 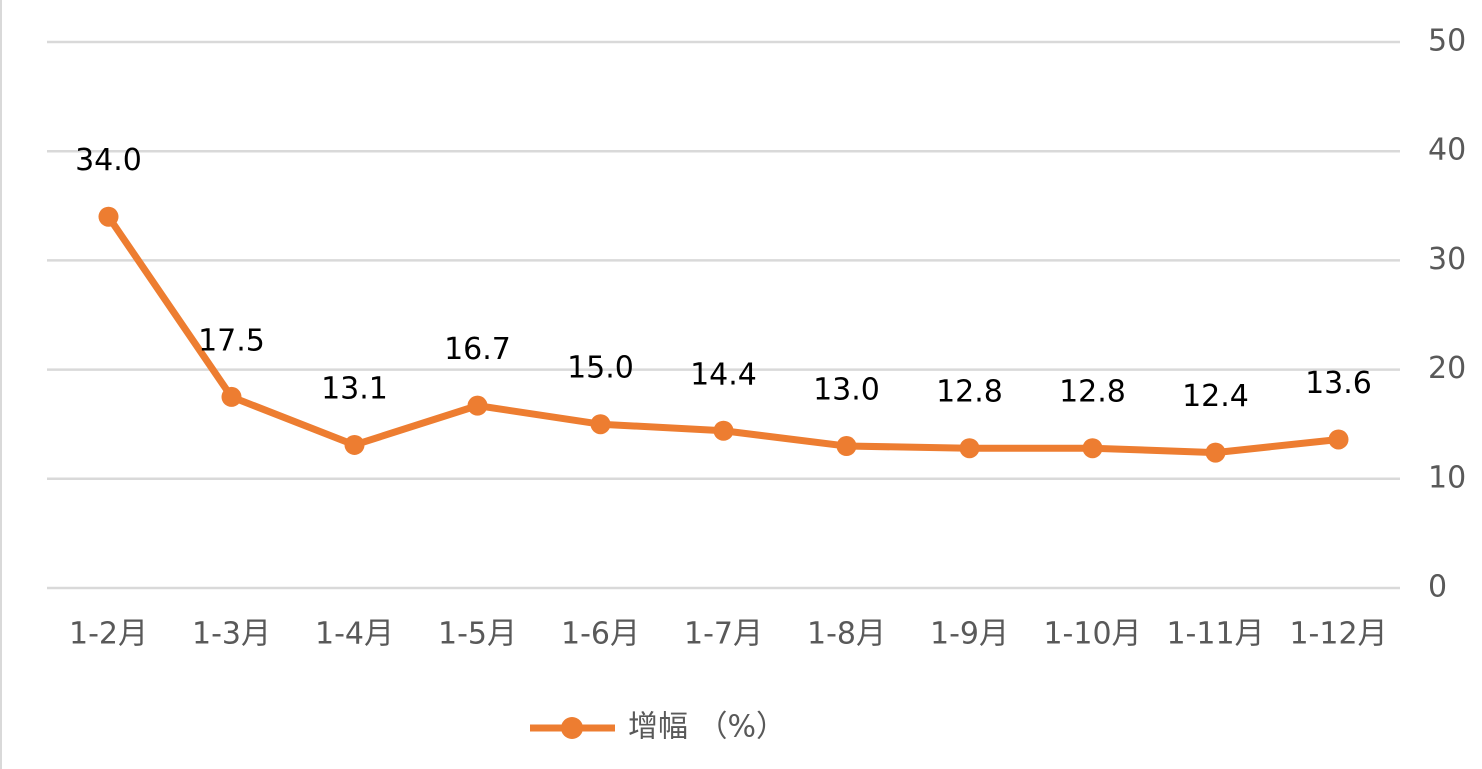 What do you see at coordinates (572, 728) in the screenshot?
I see `legend-marker` at bounding box center [572, 728].